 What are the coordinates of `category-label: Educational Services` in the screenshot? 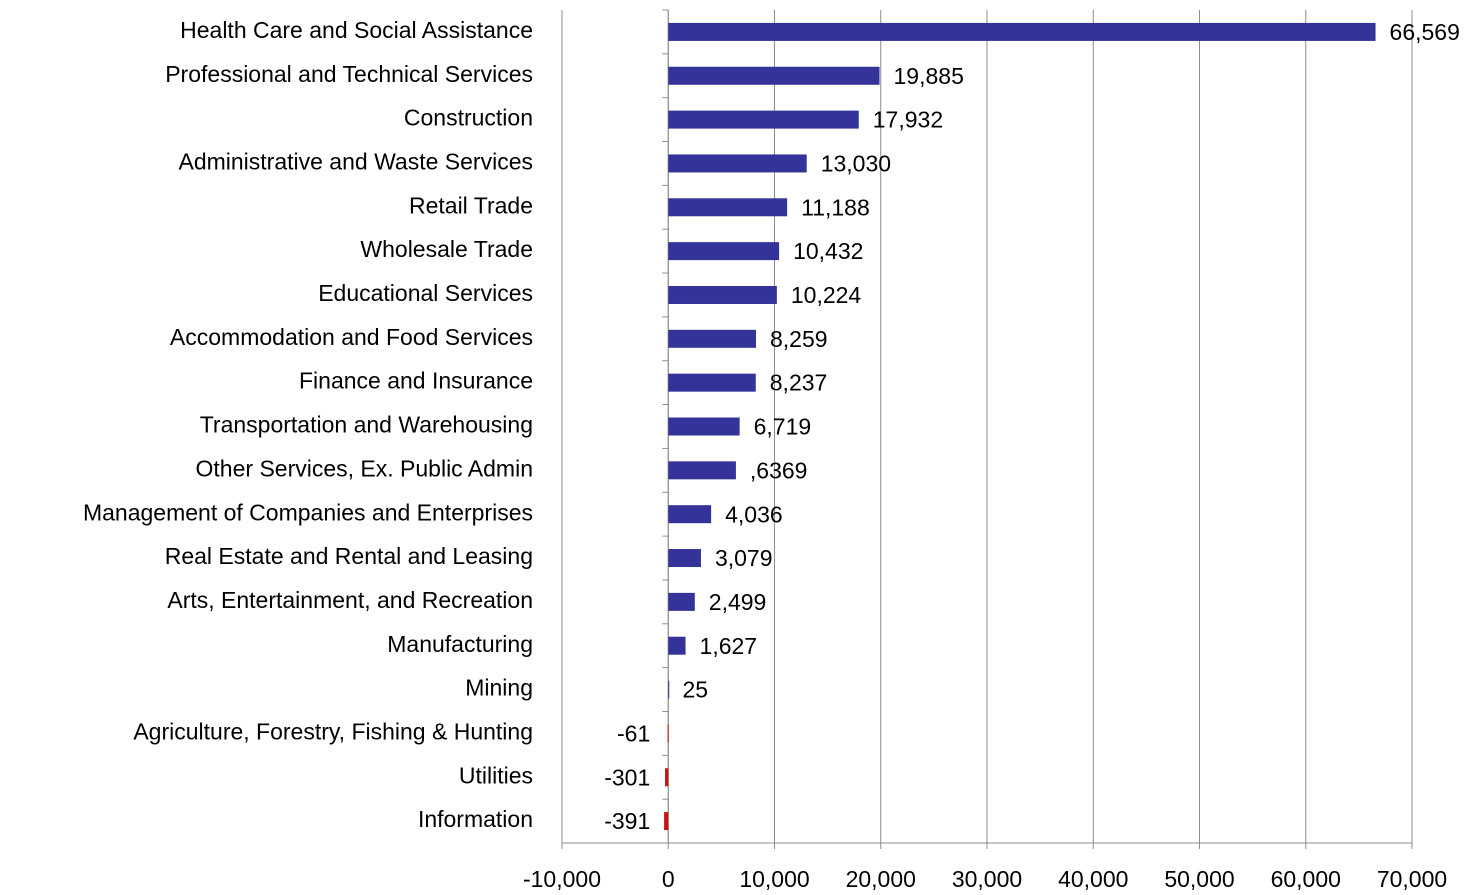 It's located at (425, 293).